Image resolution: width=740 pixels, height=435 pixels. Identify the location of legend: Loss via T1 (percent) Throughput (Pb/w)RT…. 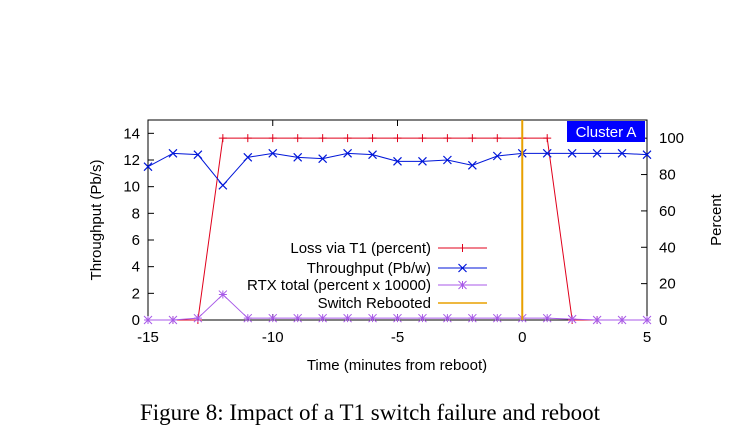
(367, 276).